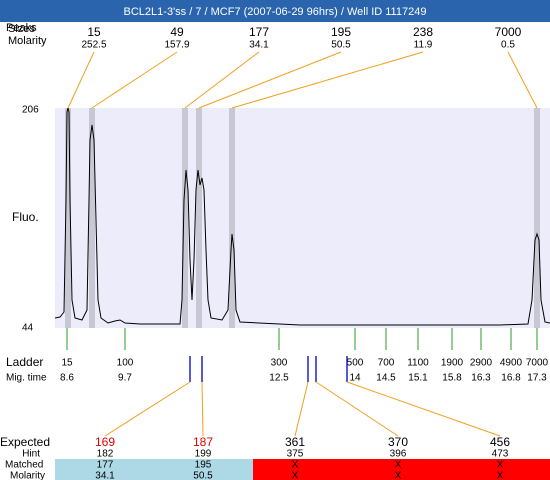 This screenshot has width=550, height=480. I want to click on peak-molarity: 252.5, so click(93, 45).